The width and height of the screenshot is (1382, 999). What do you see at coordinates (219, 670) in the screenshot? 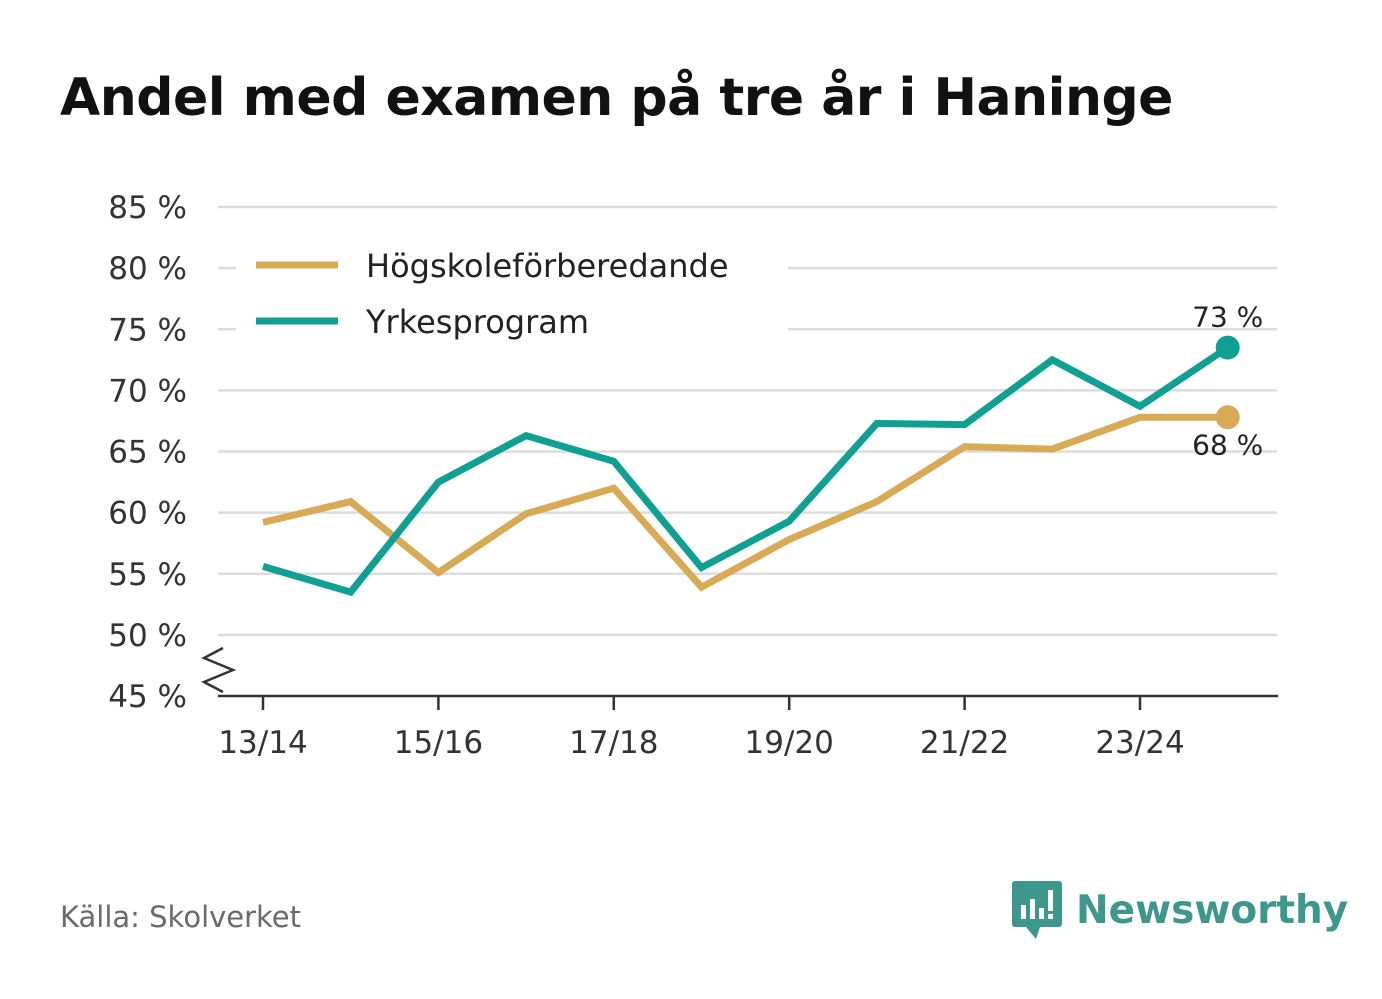
I see `y-axis-break-icon` at bounding box center [219, 670].